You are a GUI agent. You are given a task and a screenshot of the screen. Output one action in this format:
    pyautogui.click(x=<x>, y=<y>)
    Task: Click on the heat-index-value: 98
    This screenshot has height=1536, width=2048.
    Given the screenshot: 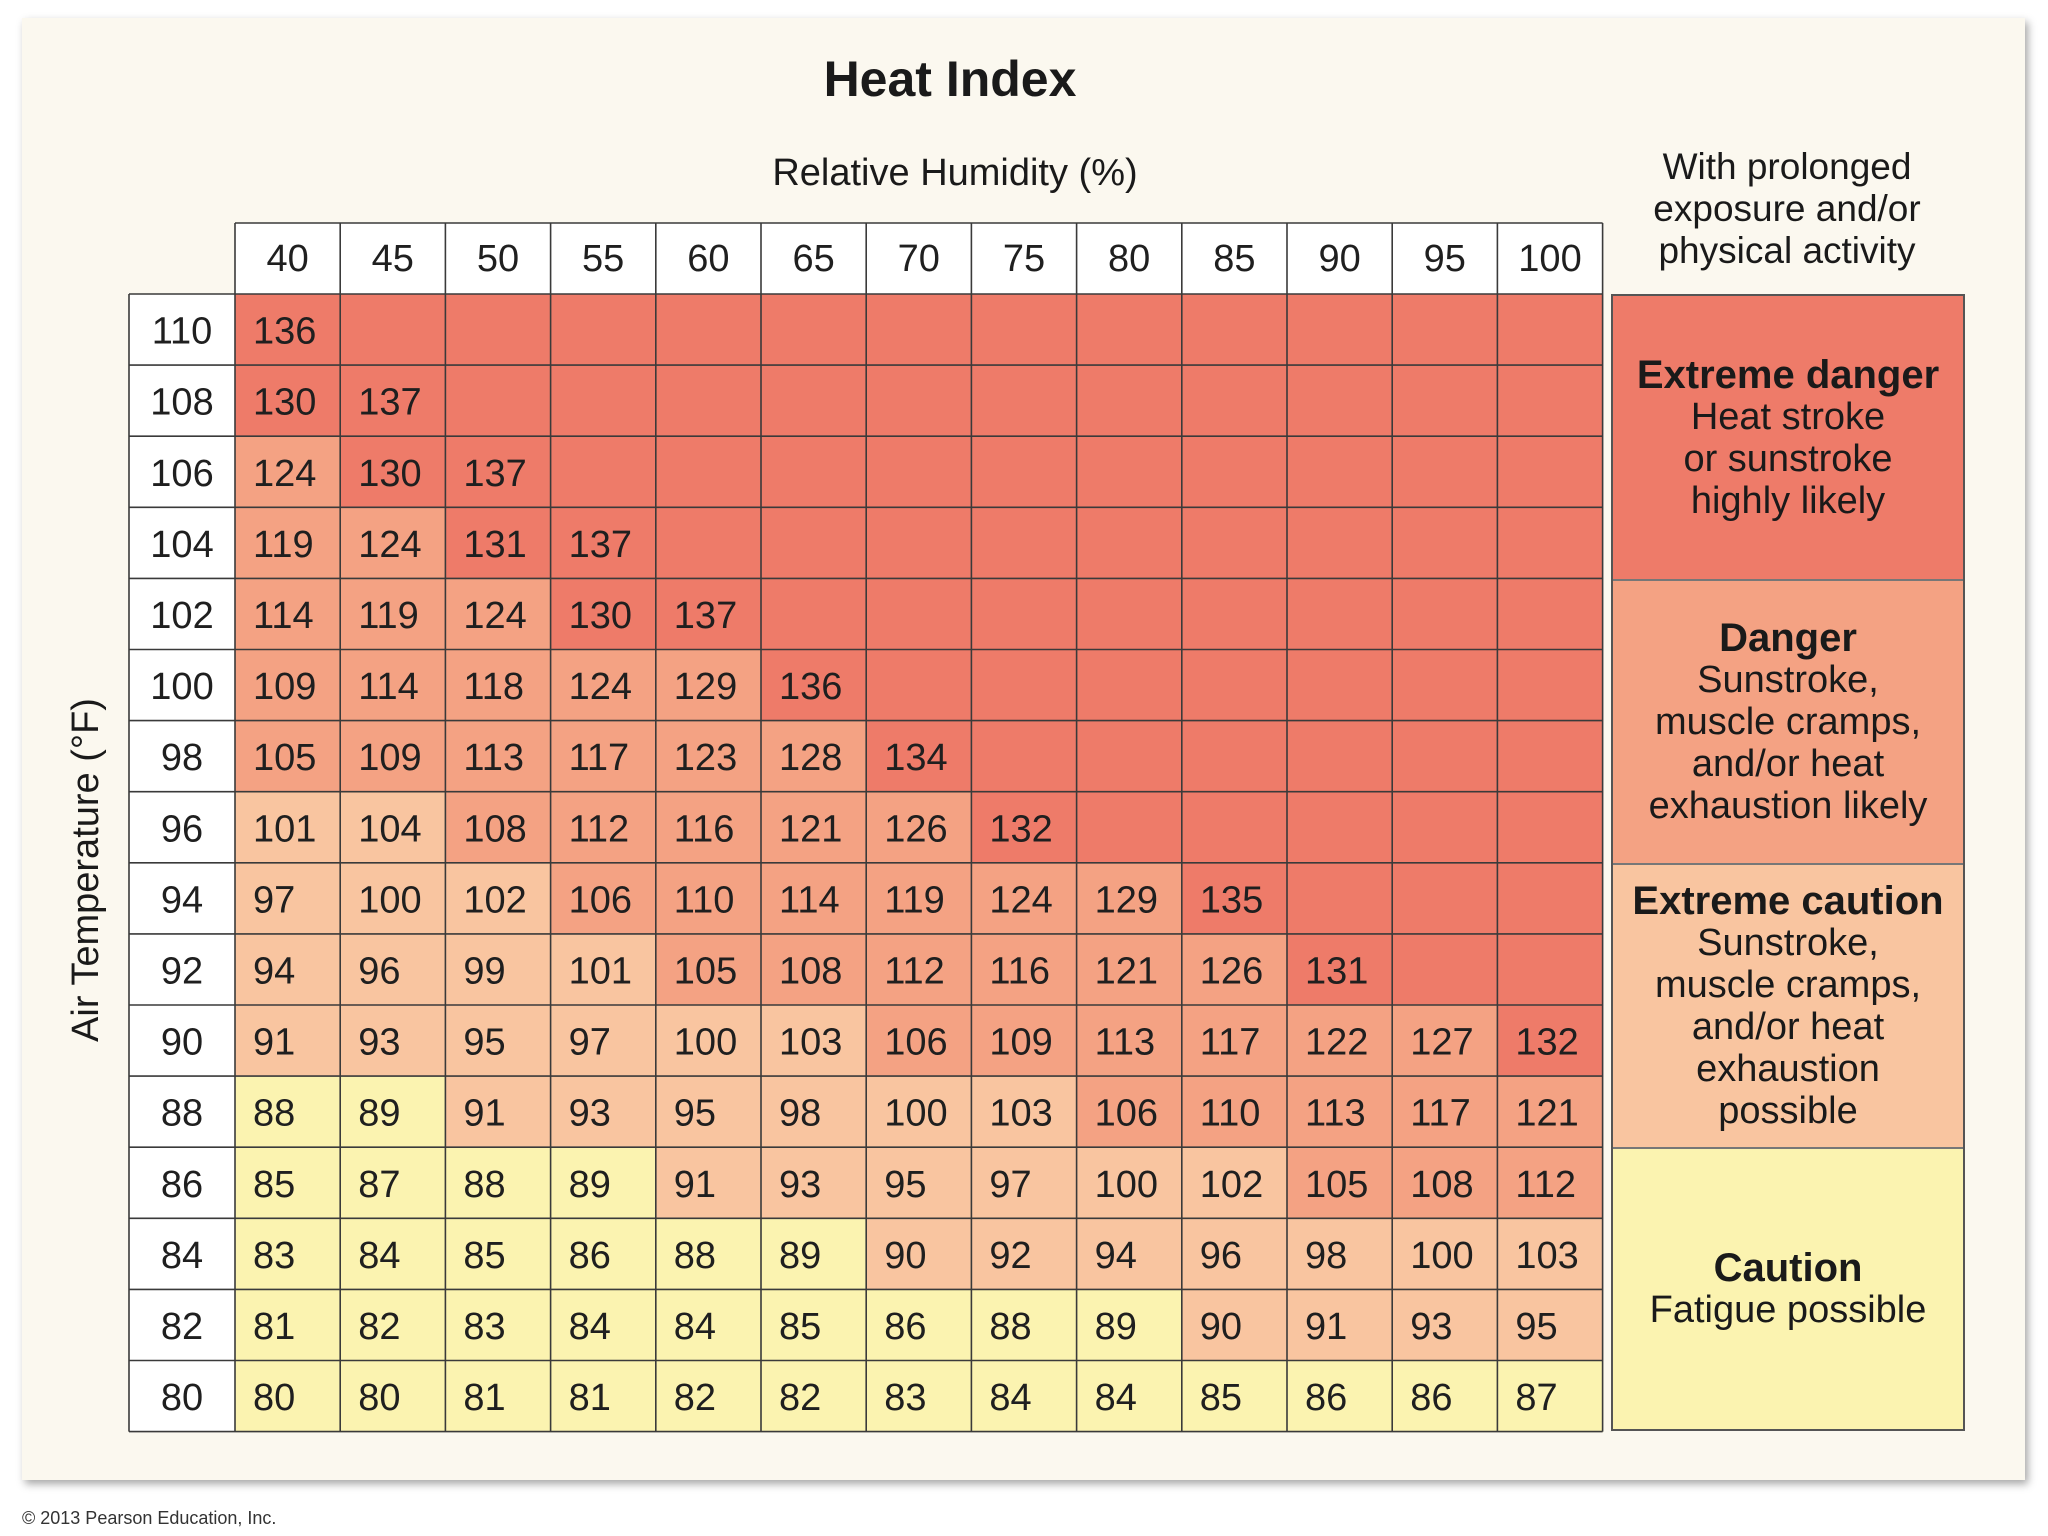 What is the action you would take?
    pyautogui.click(x=800, y=1114)
    